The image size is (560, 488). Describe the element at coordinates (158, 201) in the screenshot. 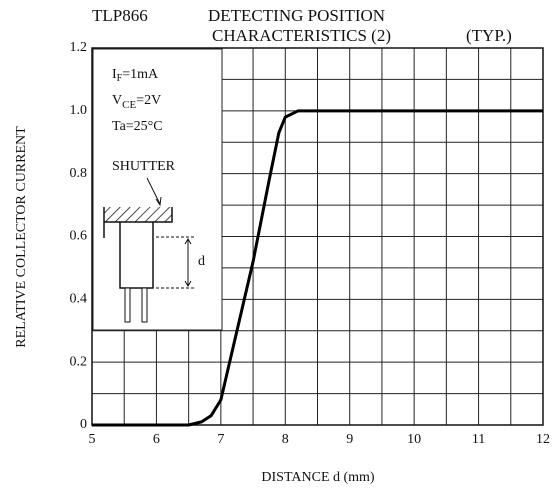

I see `arrow-head` at that location.